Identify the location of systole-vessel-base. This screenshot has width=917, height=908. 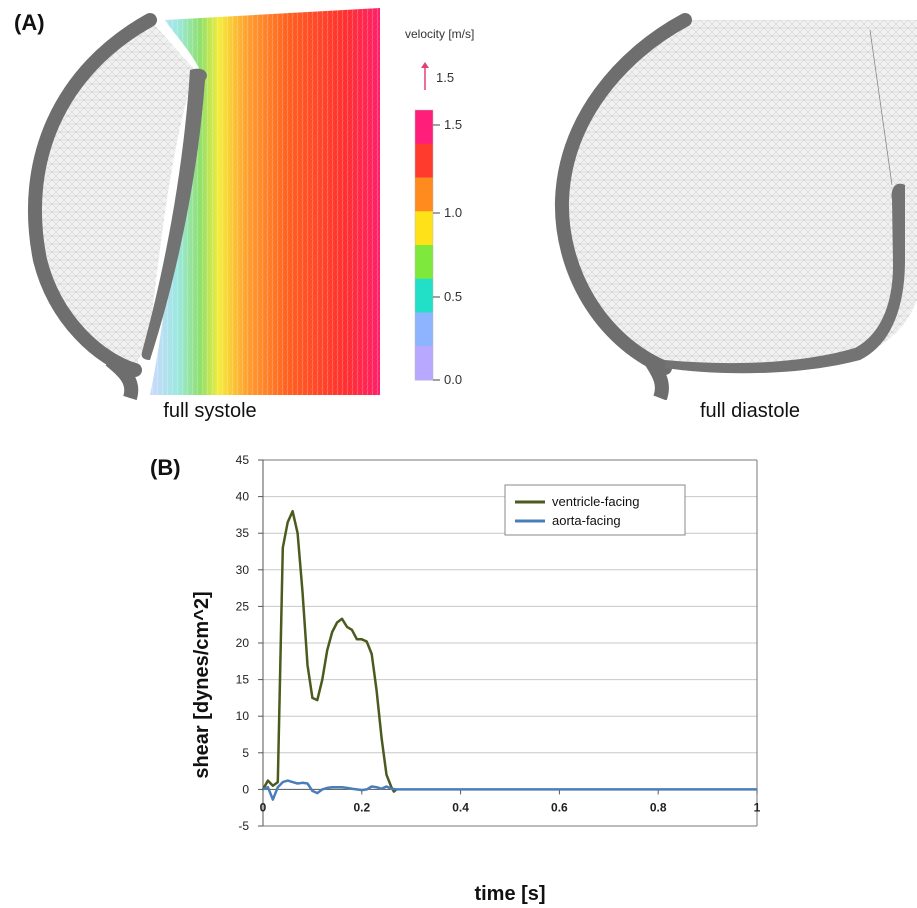
(122, 377).